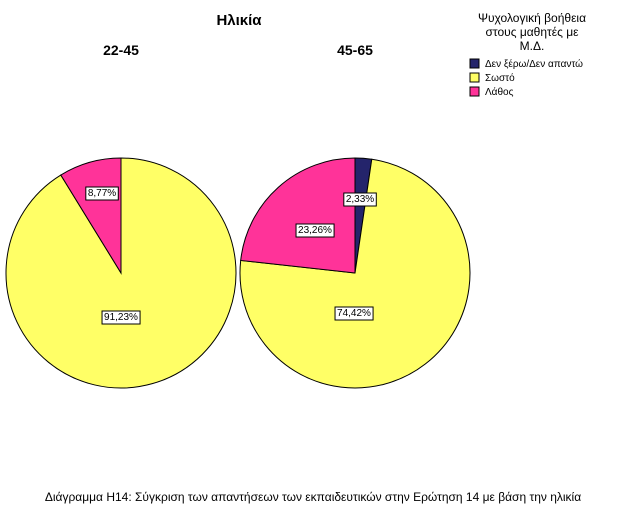  What do you see at coordinates (532, 46) in the screenshot?
I see `legend-title-line-3: Μ.Δ.` at bounding box center [532, 46].